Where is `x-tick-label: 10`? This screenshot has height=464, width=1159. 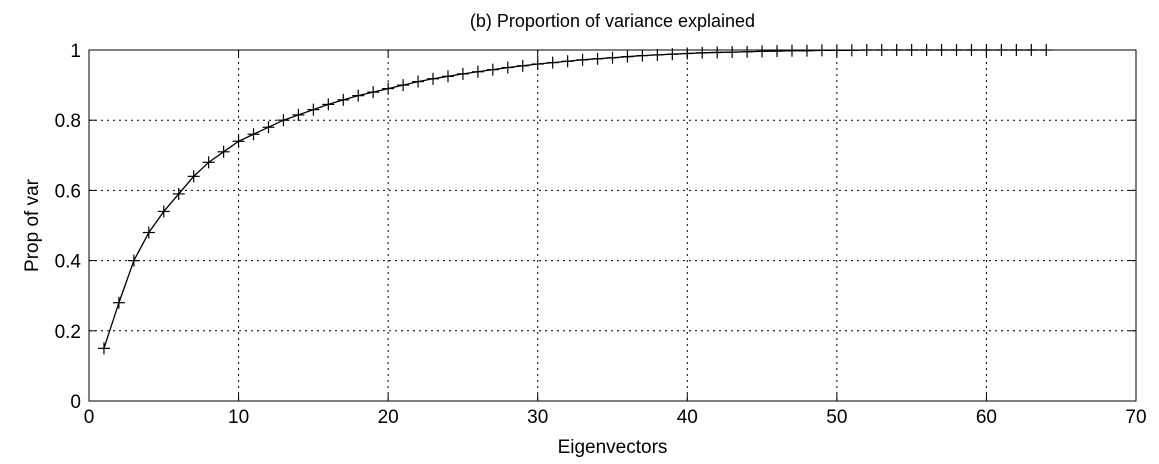 x-tick-label: 10 is located at coordinates (238, 417).